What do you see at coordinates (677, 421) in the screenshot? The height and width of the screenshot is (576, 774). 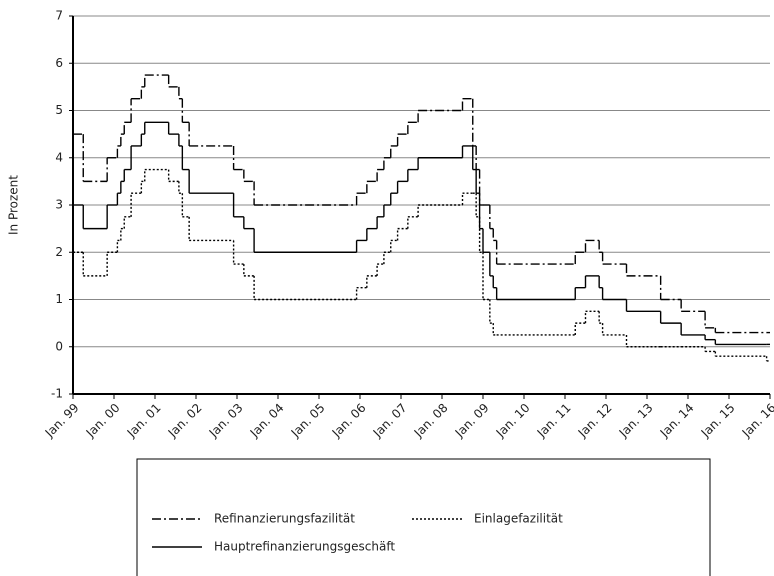 I see `x-tick-label: Jan. 14` at bounding box center [677, 421].